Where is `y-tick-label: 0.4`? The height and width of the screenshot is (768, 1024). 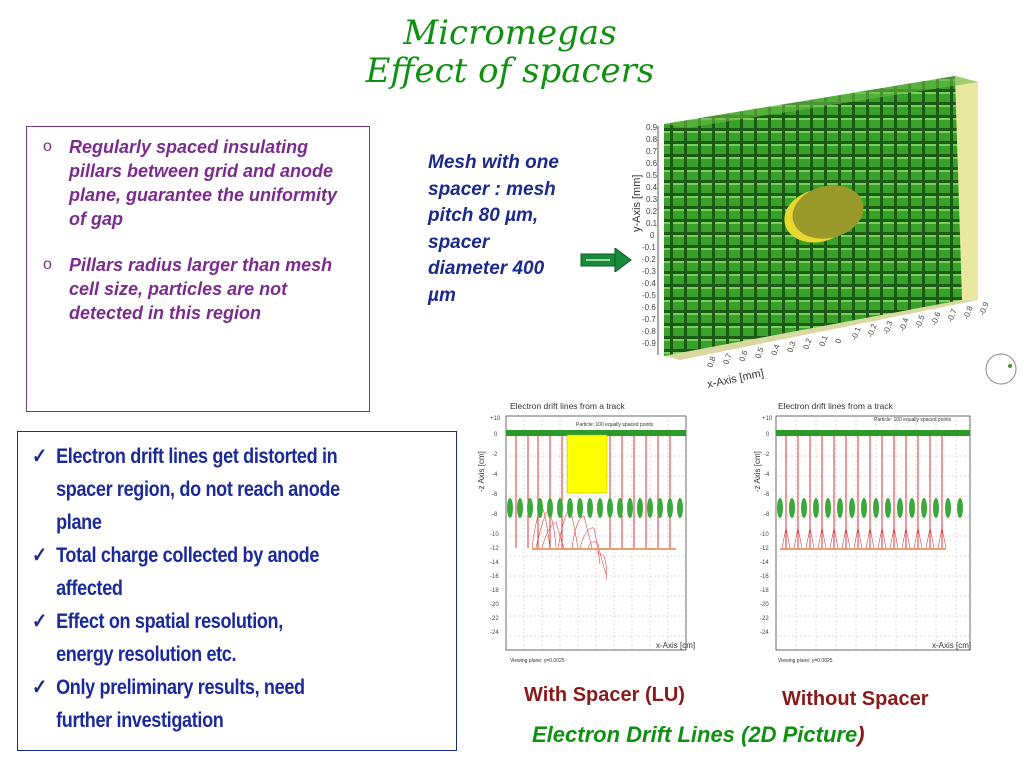
y-tick-label: 0.4 is located at coordinates (652, 187).